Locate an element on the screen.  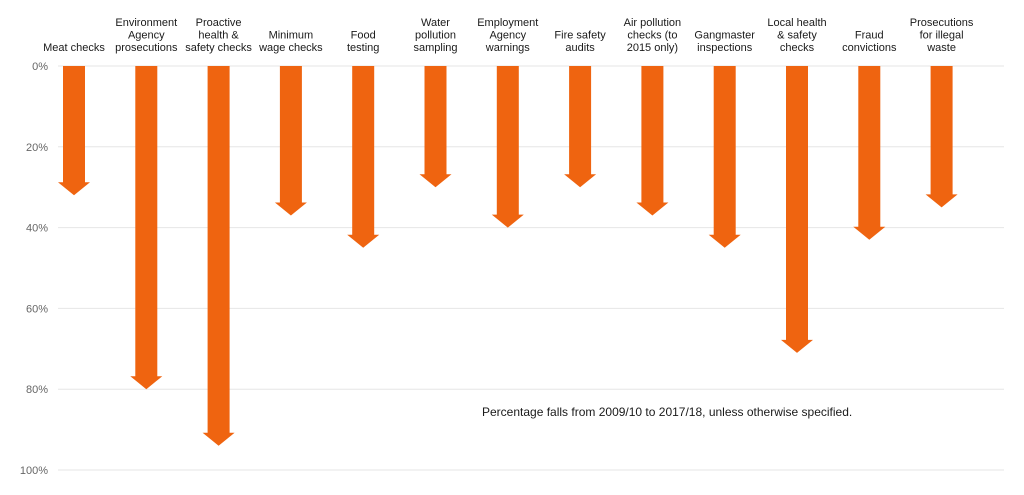
category-label: Food testing is located at coordinates (363, 42).